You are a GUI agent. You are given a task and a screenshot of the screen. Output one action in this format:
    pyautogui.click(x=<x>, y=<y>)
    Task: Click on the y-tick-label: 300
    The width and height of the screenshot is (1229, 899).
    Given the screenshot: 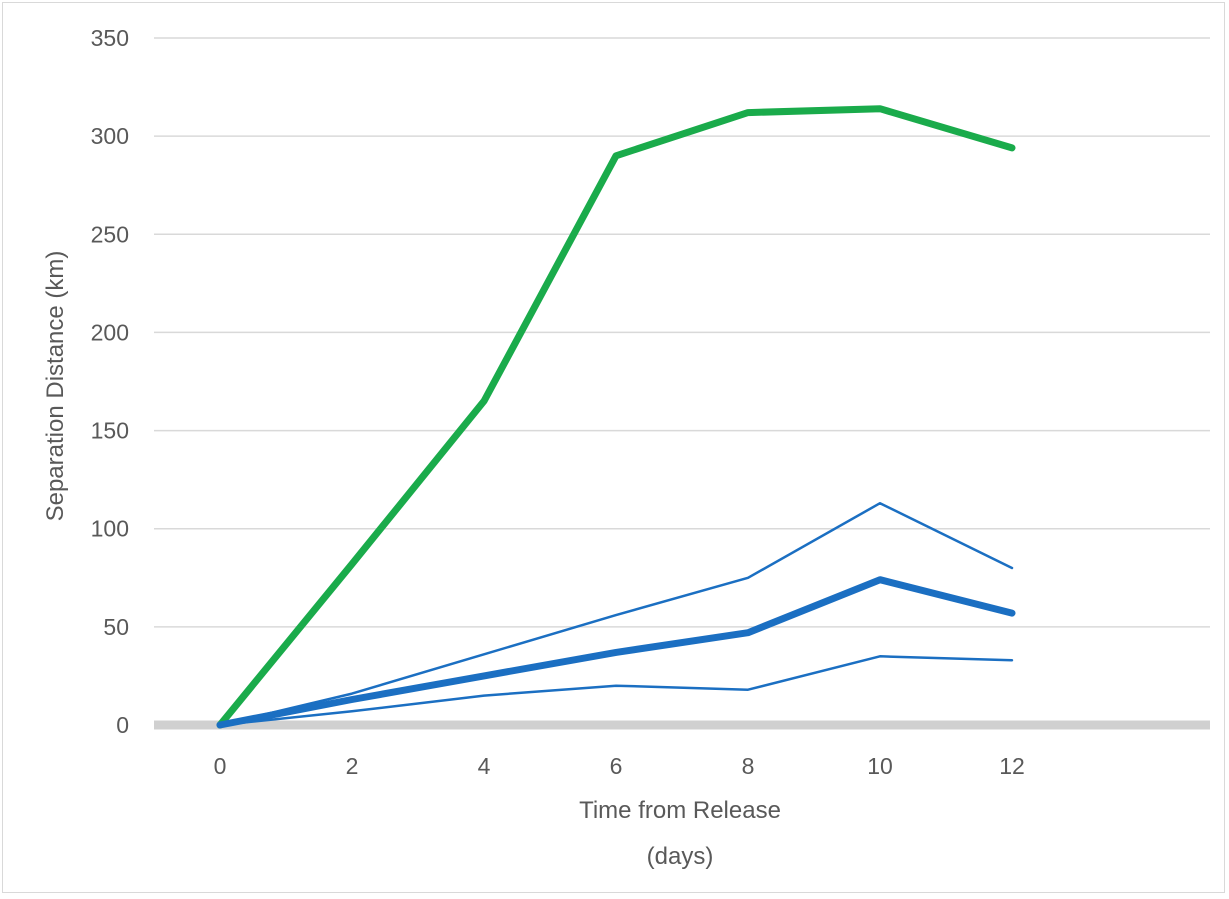 What is the action you would take?
    pyautogui.click(x=110, y=136)
    